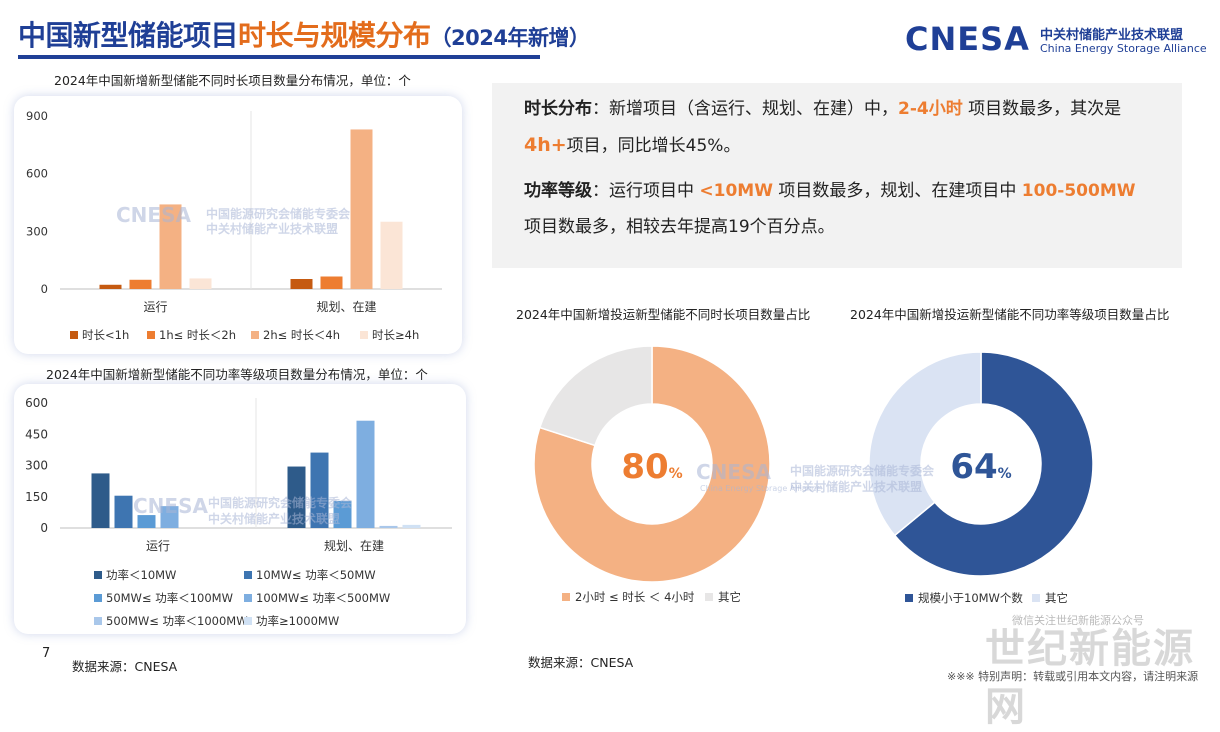 The width and height of the screenshot is (1220, 732). I want to click on title-underline, so click(279, 57).